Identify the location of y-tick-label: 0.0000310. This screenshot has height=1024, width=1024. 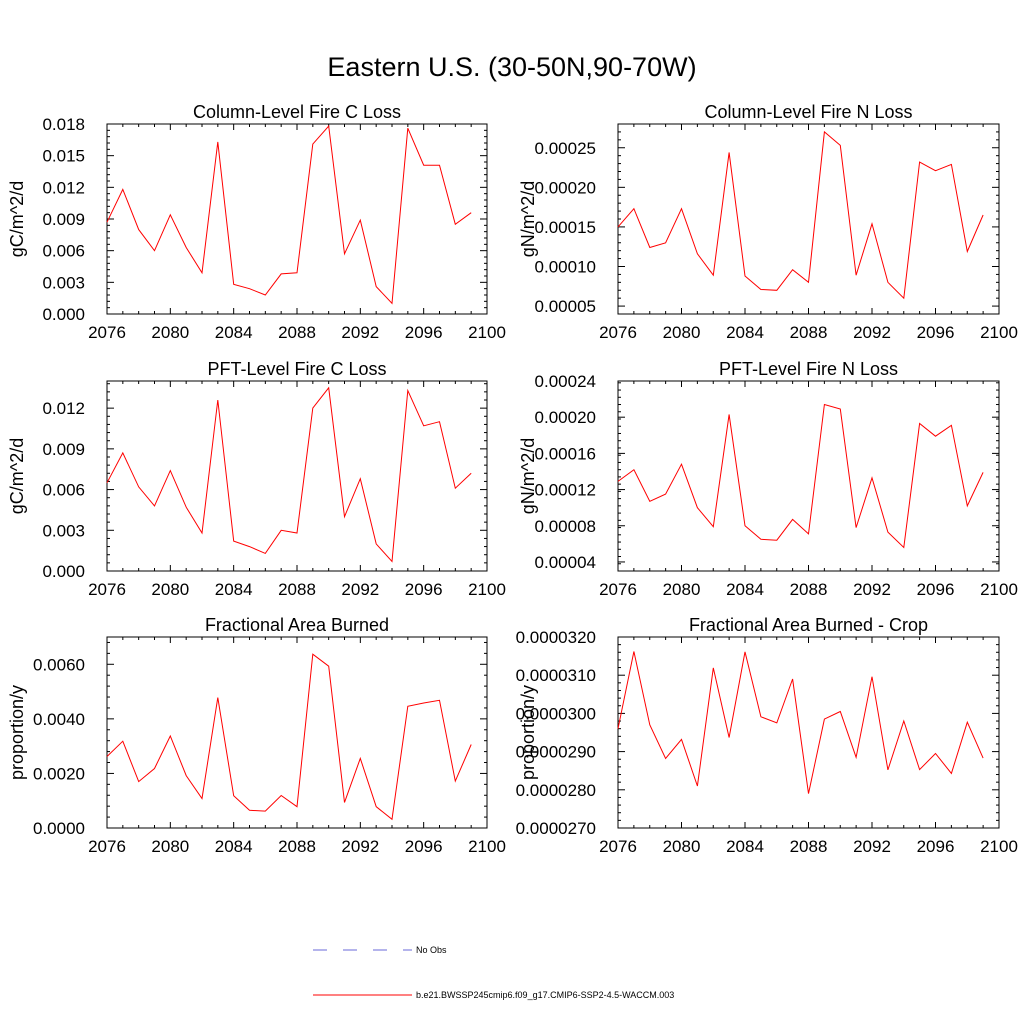
(556, 675).